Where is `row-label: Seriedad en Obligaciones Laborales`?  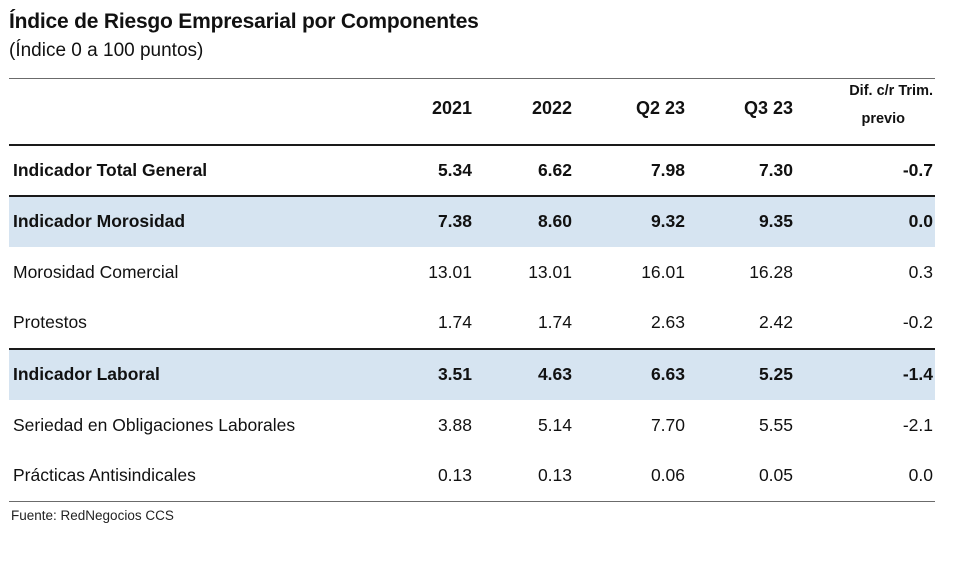 row-label: Seriedad en Obligaciones Laborales is located at coordinates (154, 424).